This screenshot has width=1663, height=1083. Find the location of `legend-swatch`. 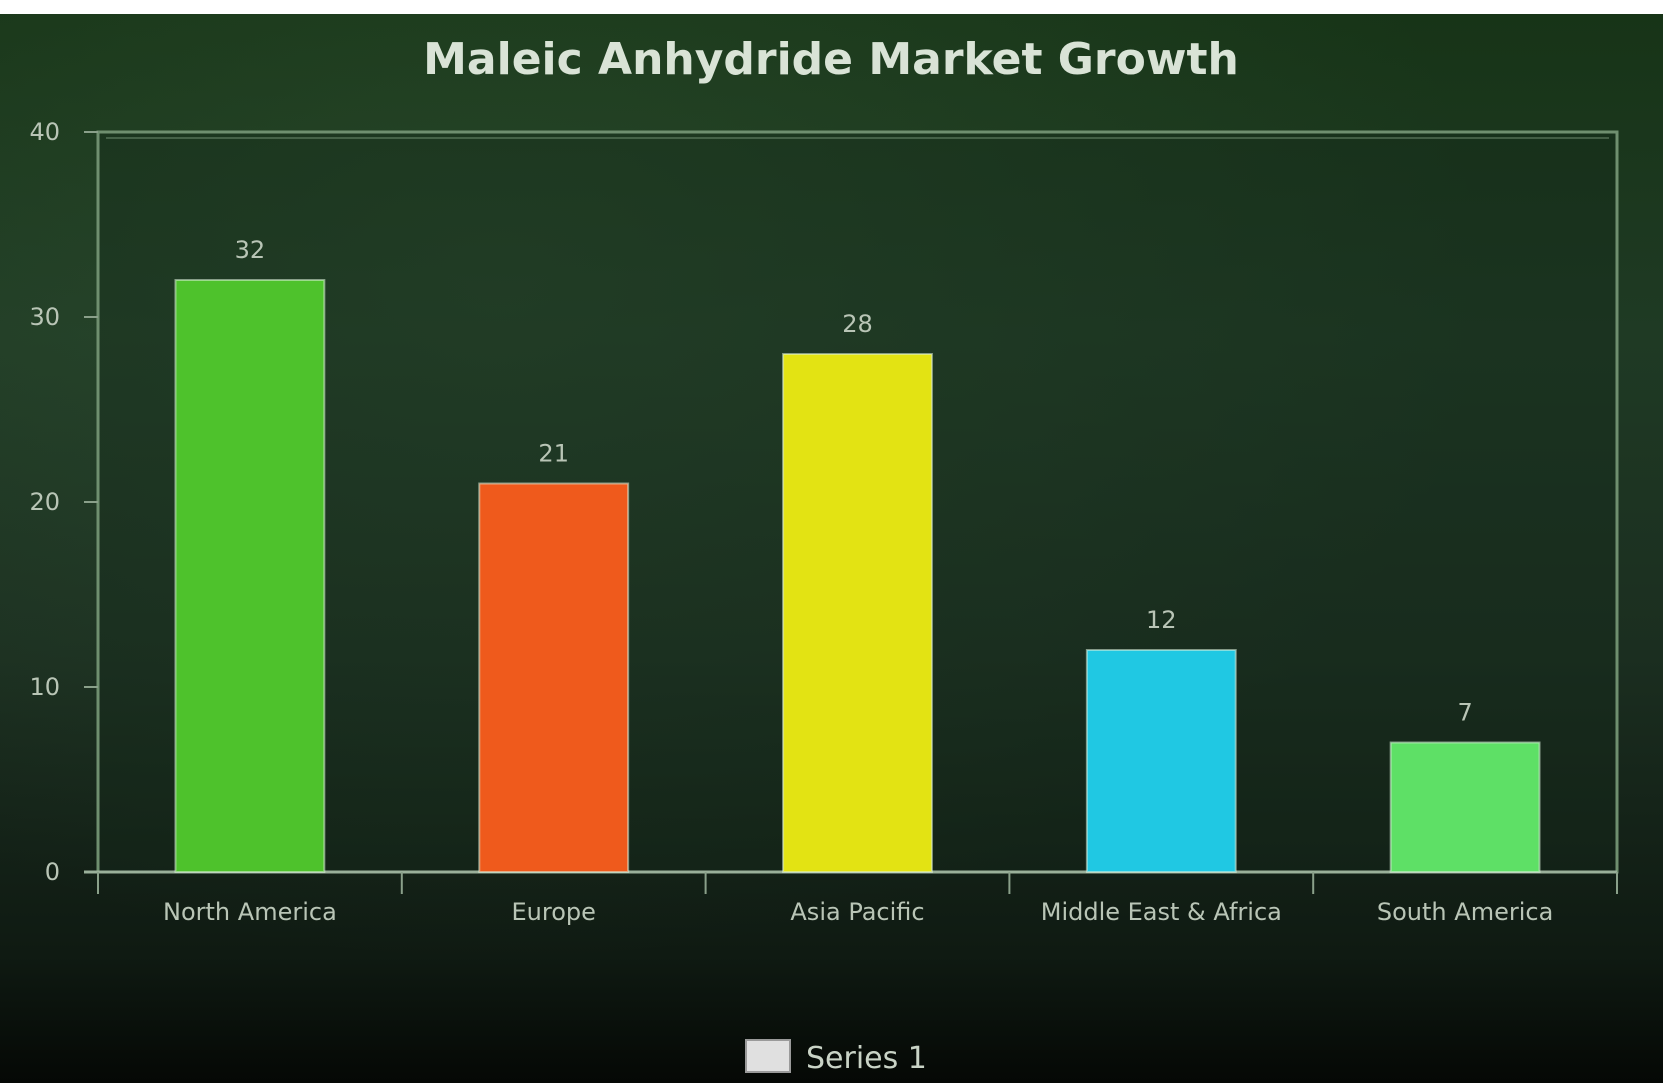

legend-swatch is located at coordinates (768, 1056).